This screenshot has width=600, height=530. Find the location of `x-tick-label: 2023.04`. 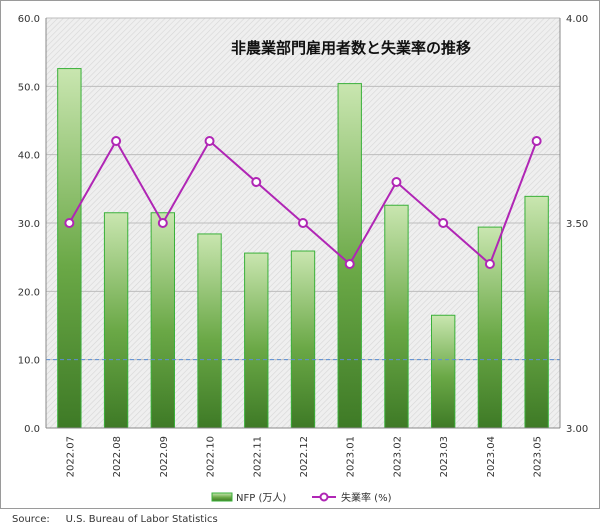

x-tick-label: 2023.04 is located at coordinates (491, 456).